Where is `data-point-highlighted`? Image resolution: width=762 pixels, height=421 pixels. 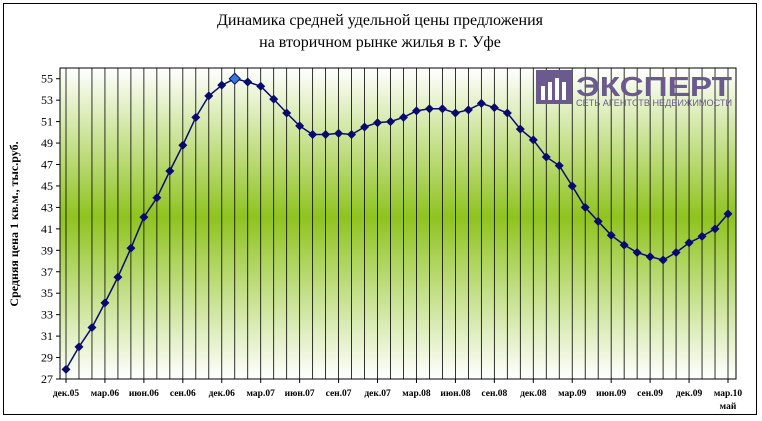
data-point-highlighted is located at coordinates (234, 78).